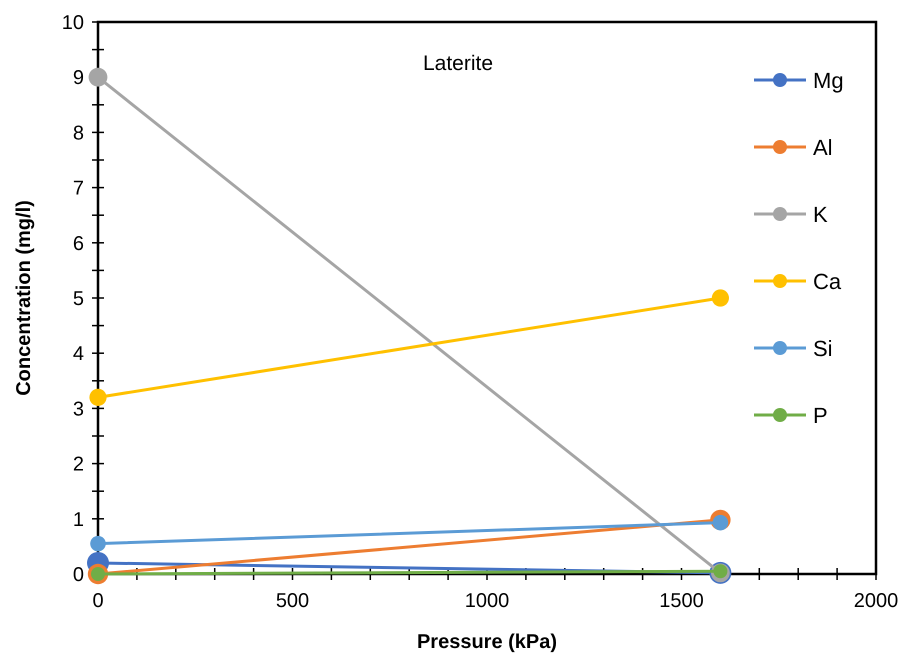 The height and width of the screenshot is (662, 910). What do you see at coordinates (293, 601) in the screenshot?
I see `x-tick-label: 500` at bounding box center [293, 601].